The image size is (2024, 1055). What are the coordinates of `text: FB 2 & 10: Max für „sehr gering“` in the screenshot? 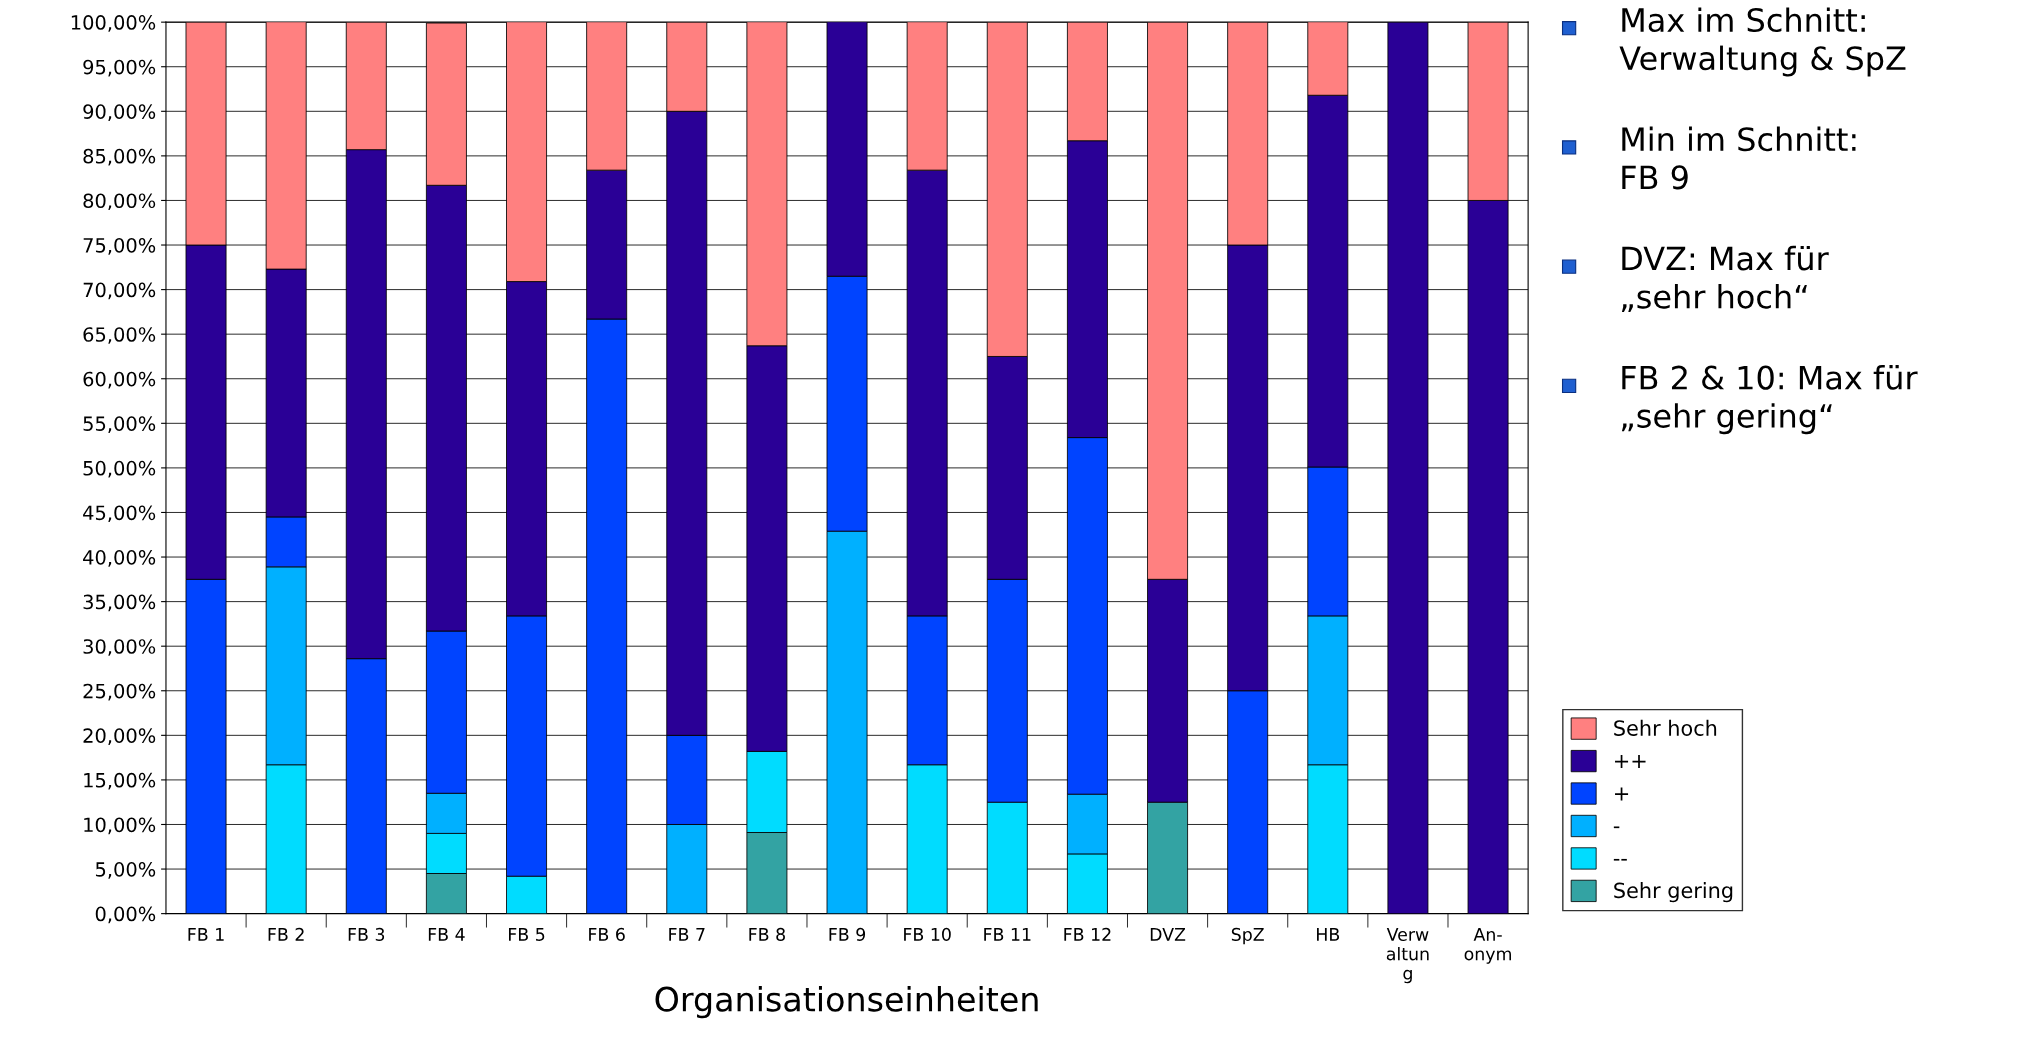 It's located at (1769, 400).